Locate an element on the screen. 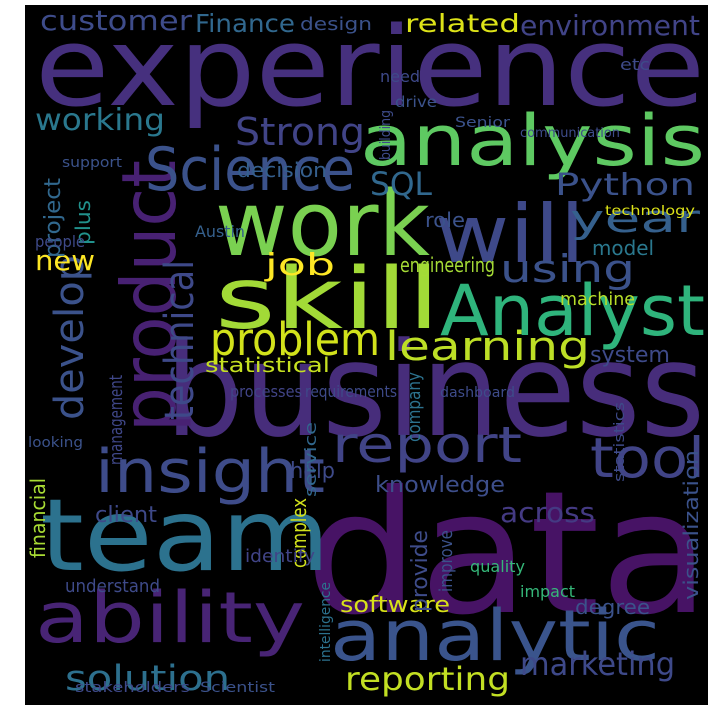 The height and width of the screenshot is (720, 720). word: learning is located at coordinates (487, 347).